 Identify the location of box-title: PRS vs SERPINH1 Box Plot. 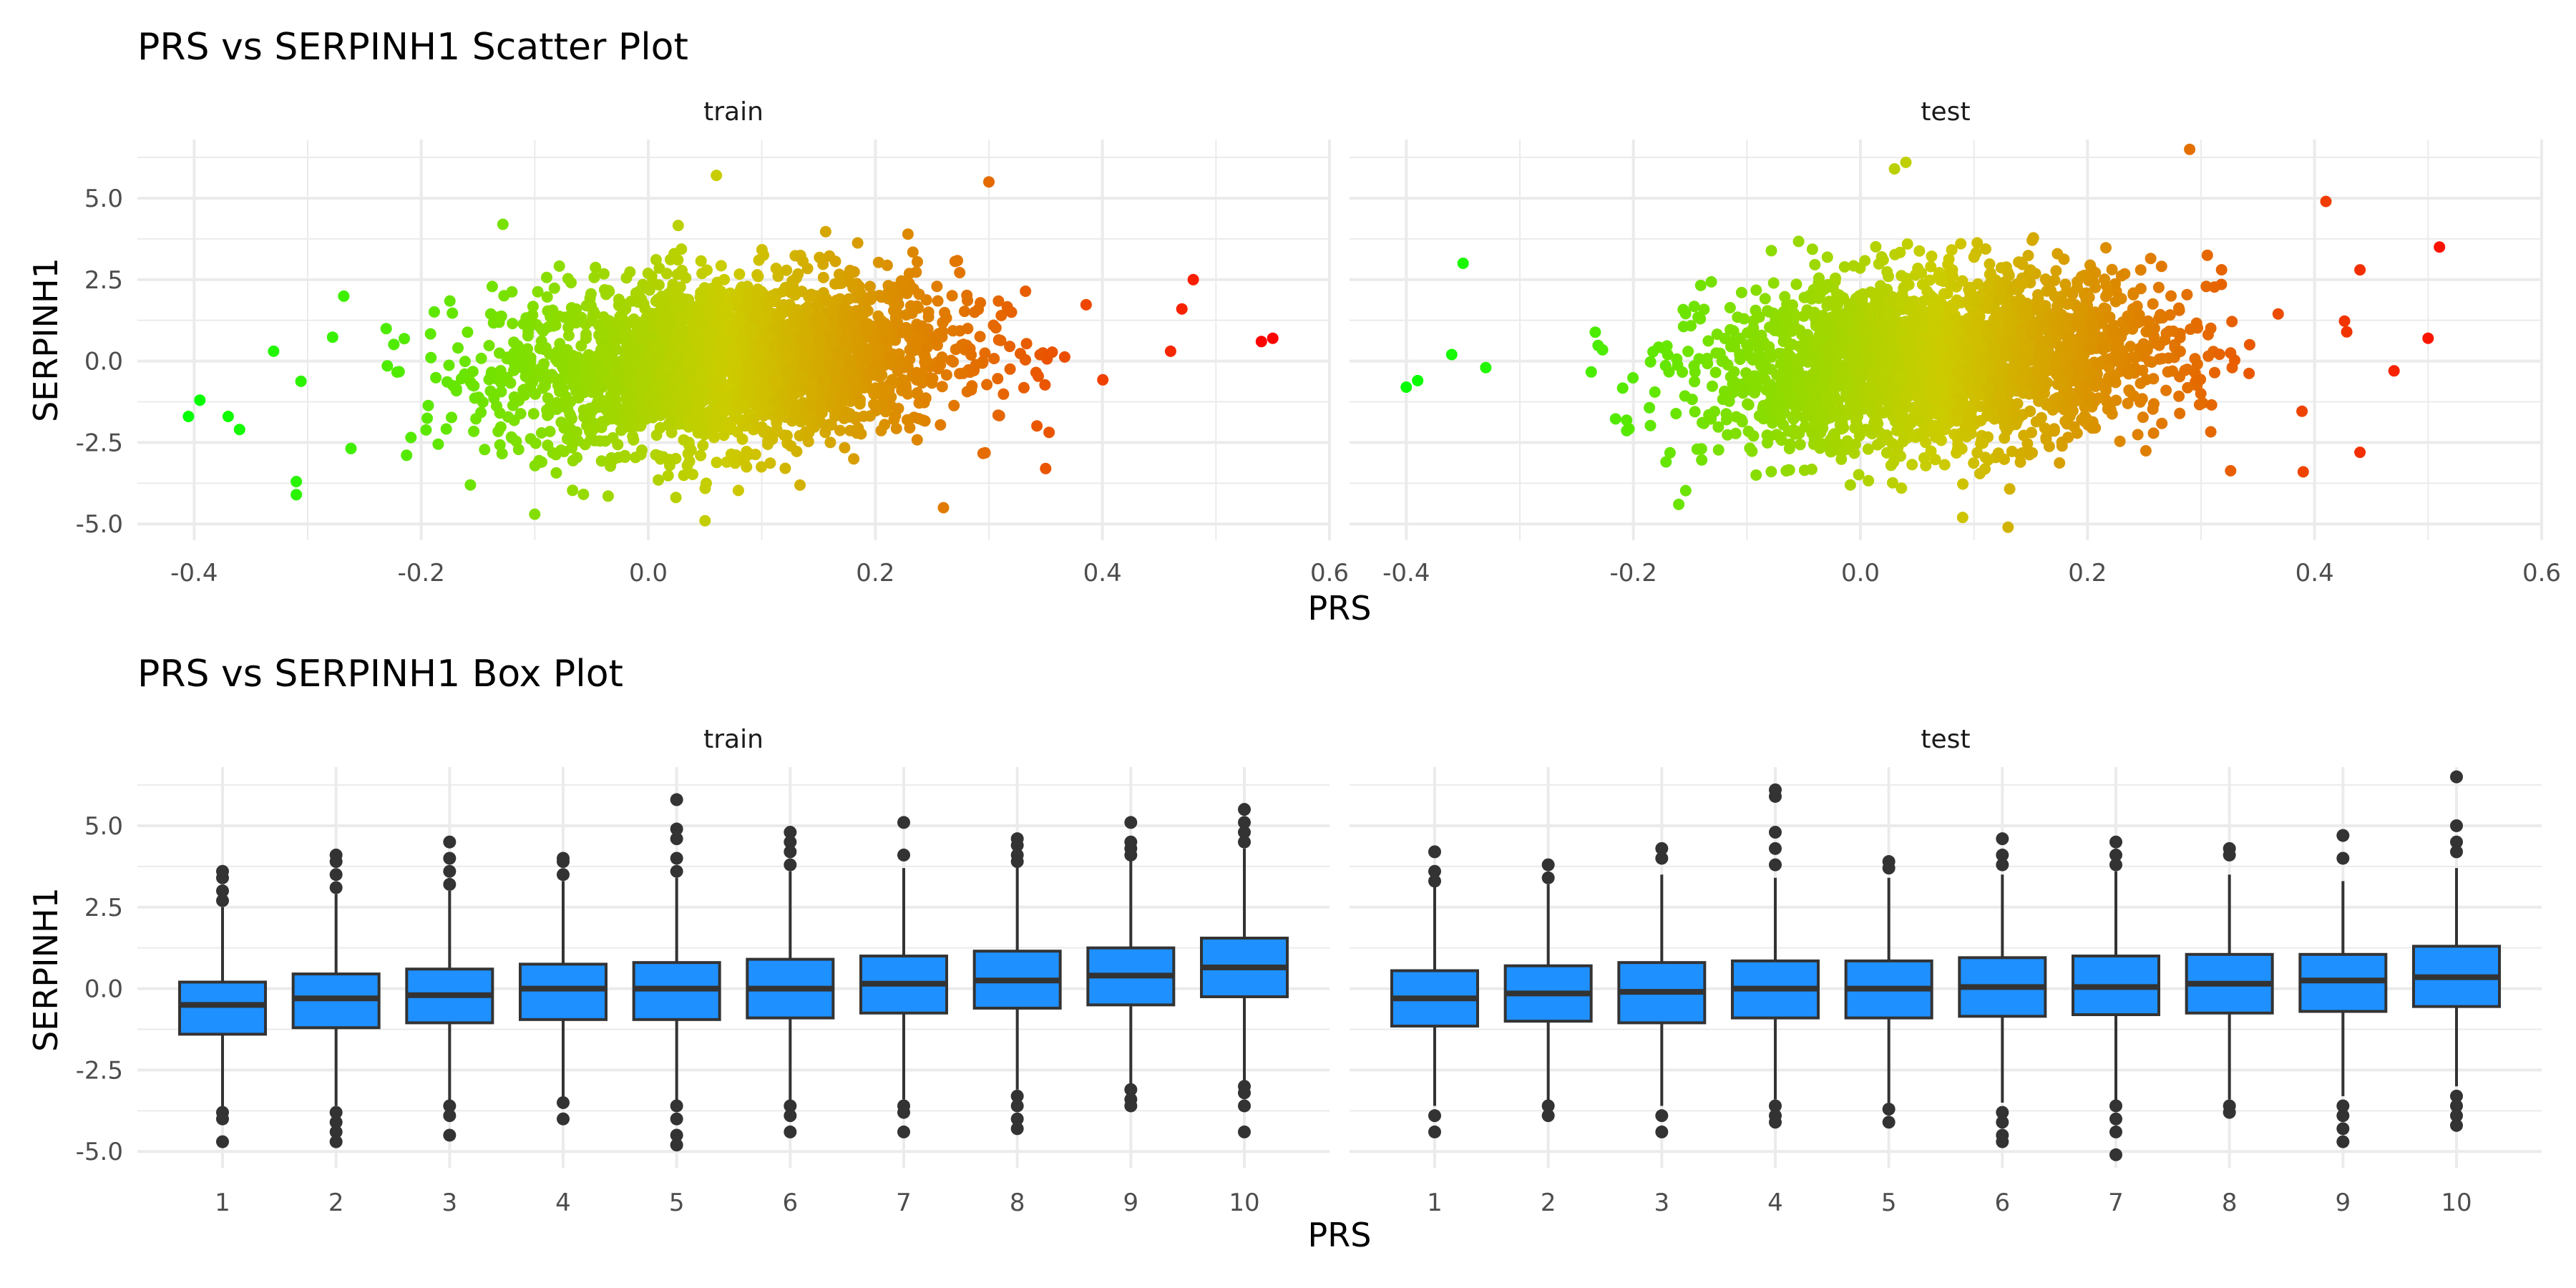
(380, 674).